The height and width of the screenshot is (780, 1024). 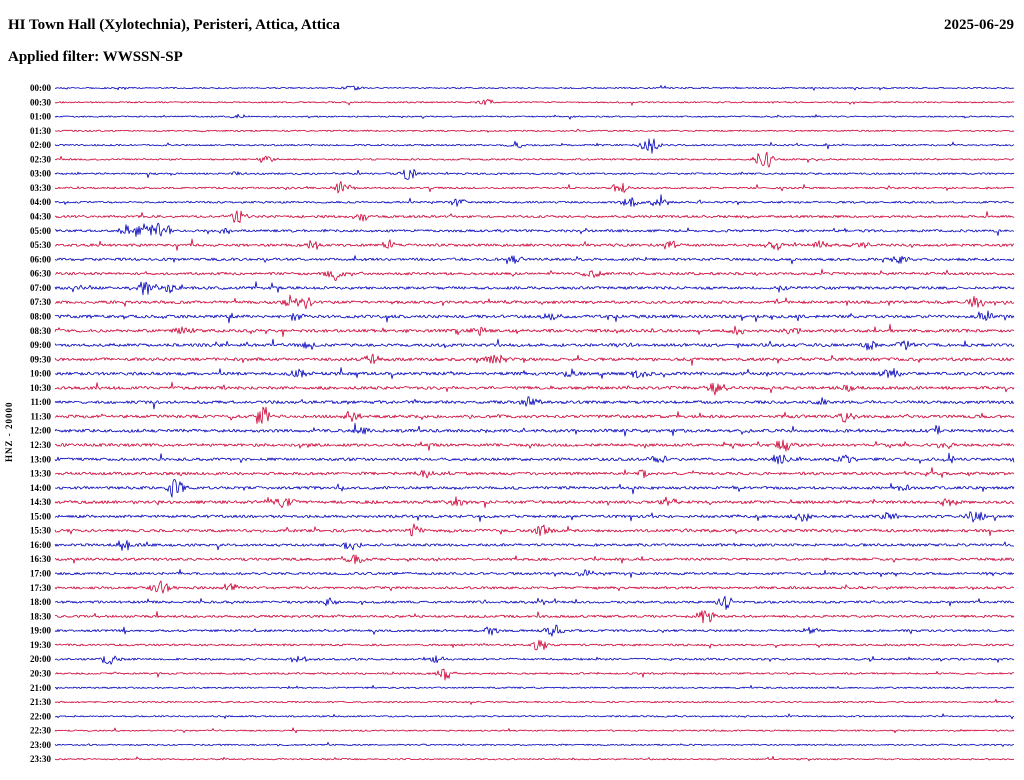 I want to click on trace-time-label: 03:30, so click(x=40, y=188).